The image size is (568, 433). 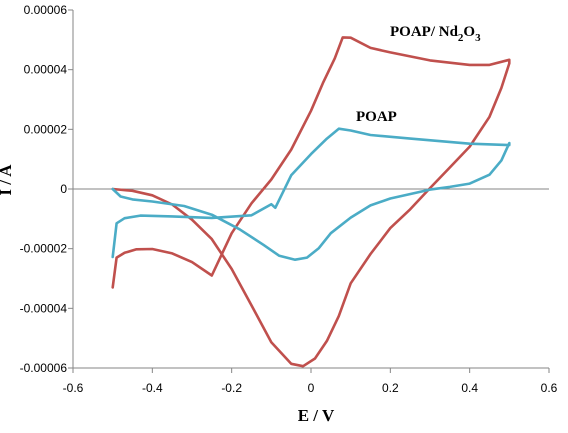 I want to click on annotation-poap-nd2o3-sub: 2, so click(x=461, y=38).